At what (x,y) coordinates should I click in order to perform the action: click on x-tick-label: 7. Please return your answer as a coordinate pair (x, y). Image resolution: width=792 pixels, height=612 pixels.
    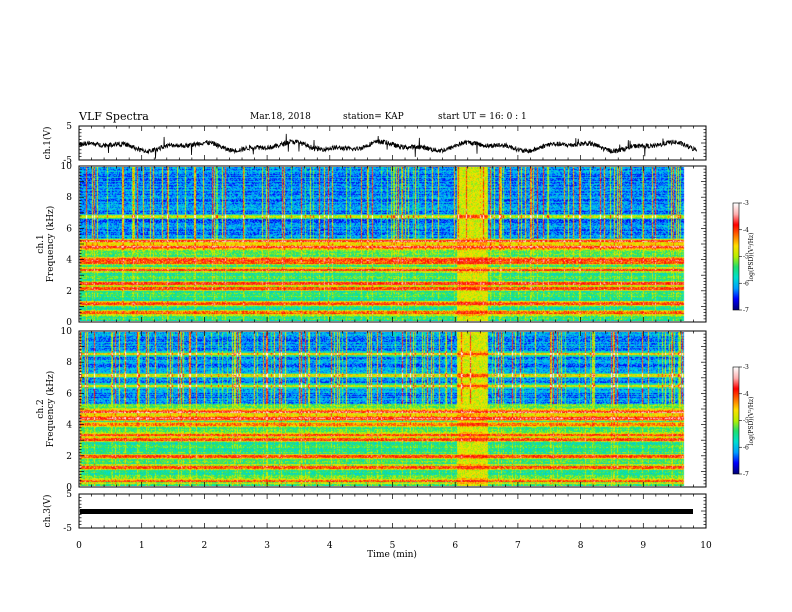
    Looking at the image, I should click on (518, 546).